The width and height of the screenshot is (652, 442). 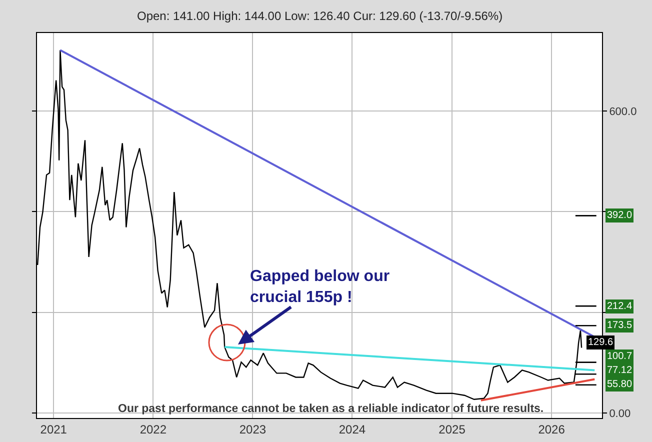 What do you see at coordinates (352, 429) in the screenshot?
I see `x-tick-label: 2024` at bounding box center [352, 429].